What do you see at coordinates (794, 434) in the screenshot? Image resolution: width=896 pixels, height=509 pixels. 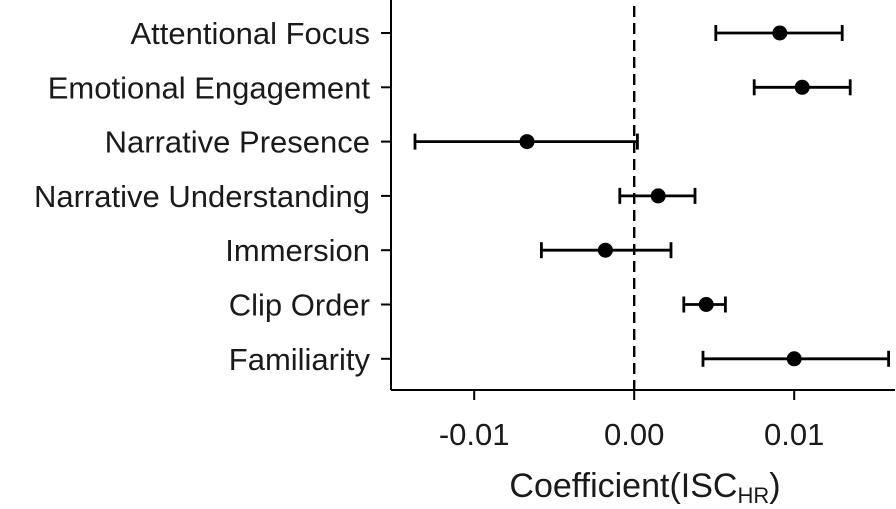 I see `x-tick-label: 0.01` at bounding box center [794, 434].